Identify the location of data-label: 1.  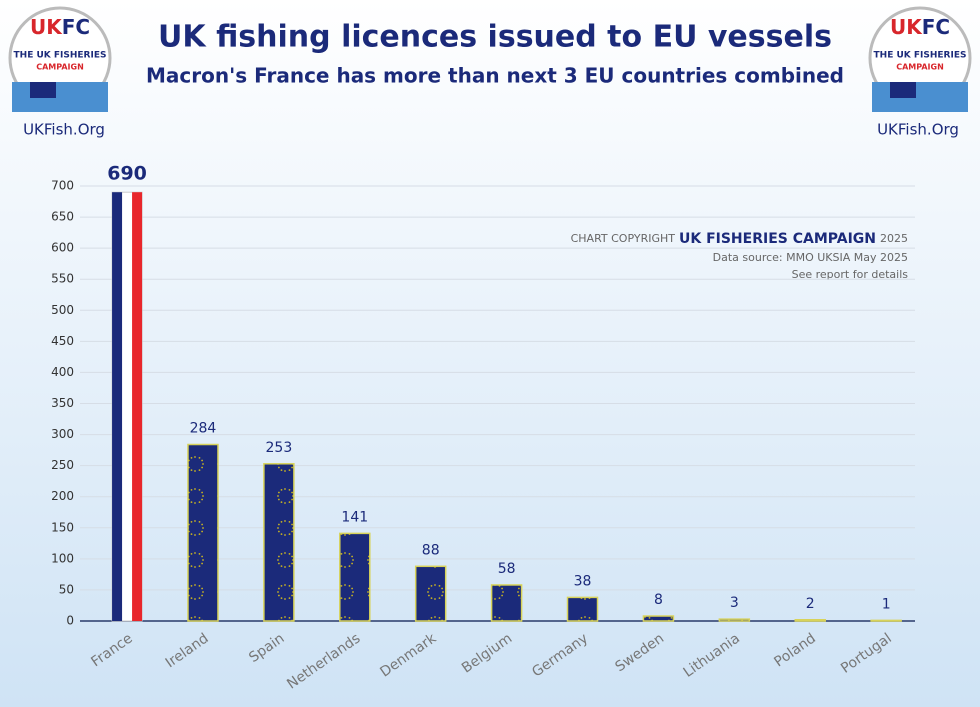
(886, 604).